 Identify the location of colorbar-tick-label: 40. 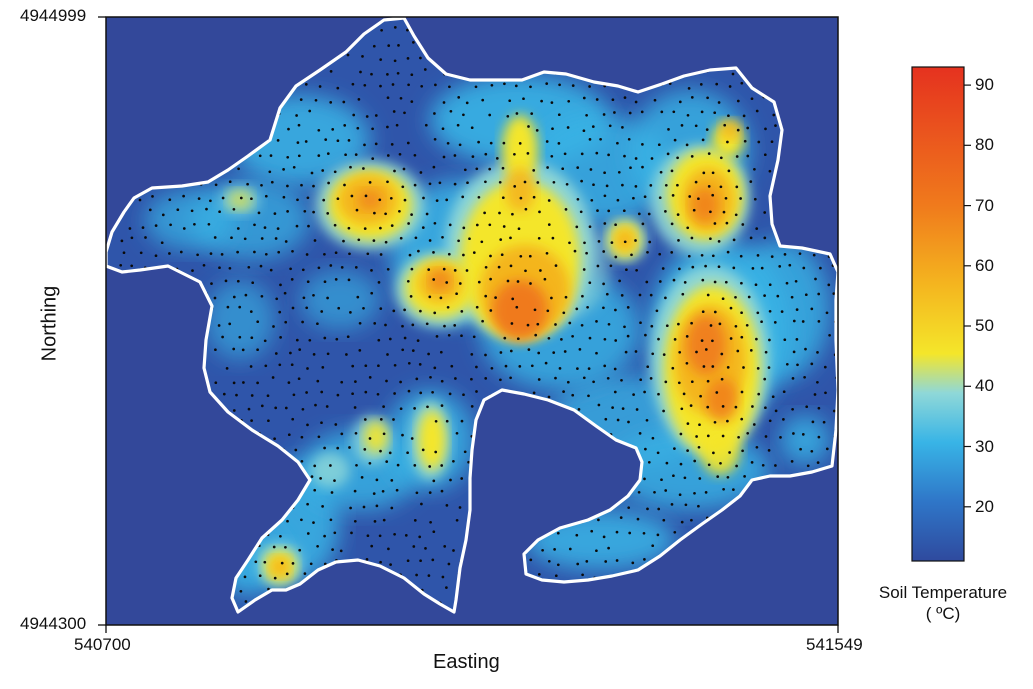
(984, 386).